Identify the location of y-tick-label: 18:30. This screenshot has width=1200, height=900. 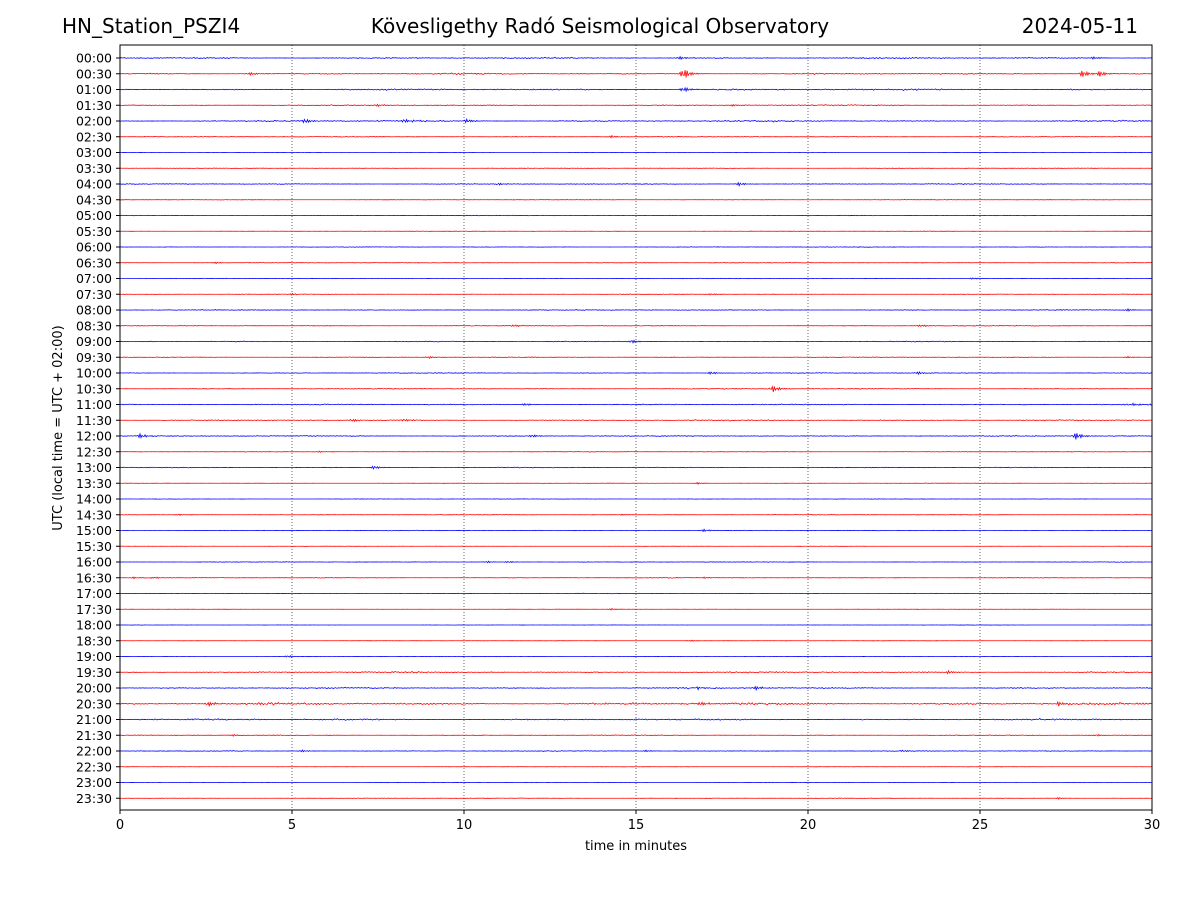
(94, 640).